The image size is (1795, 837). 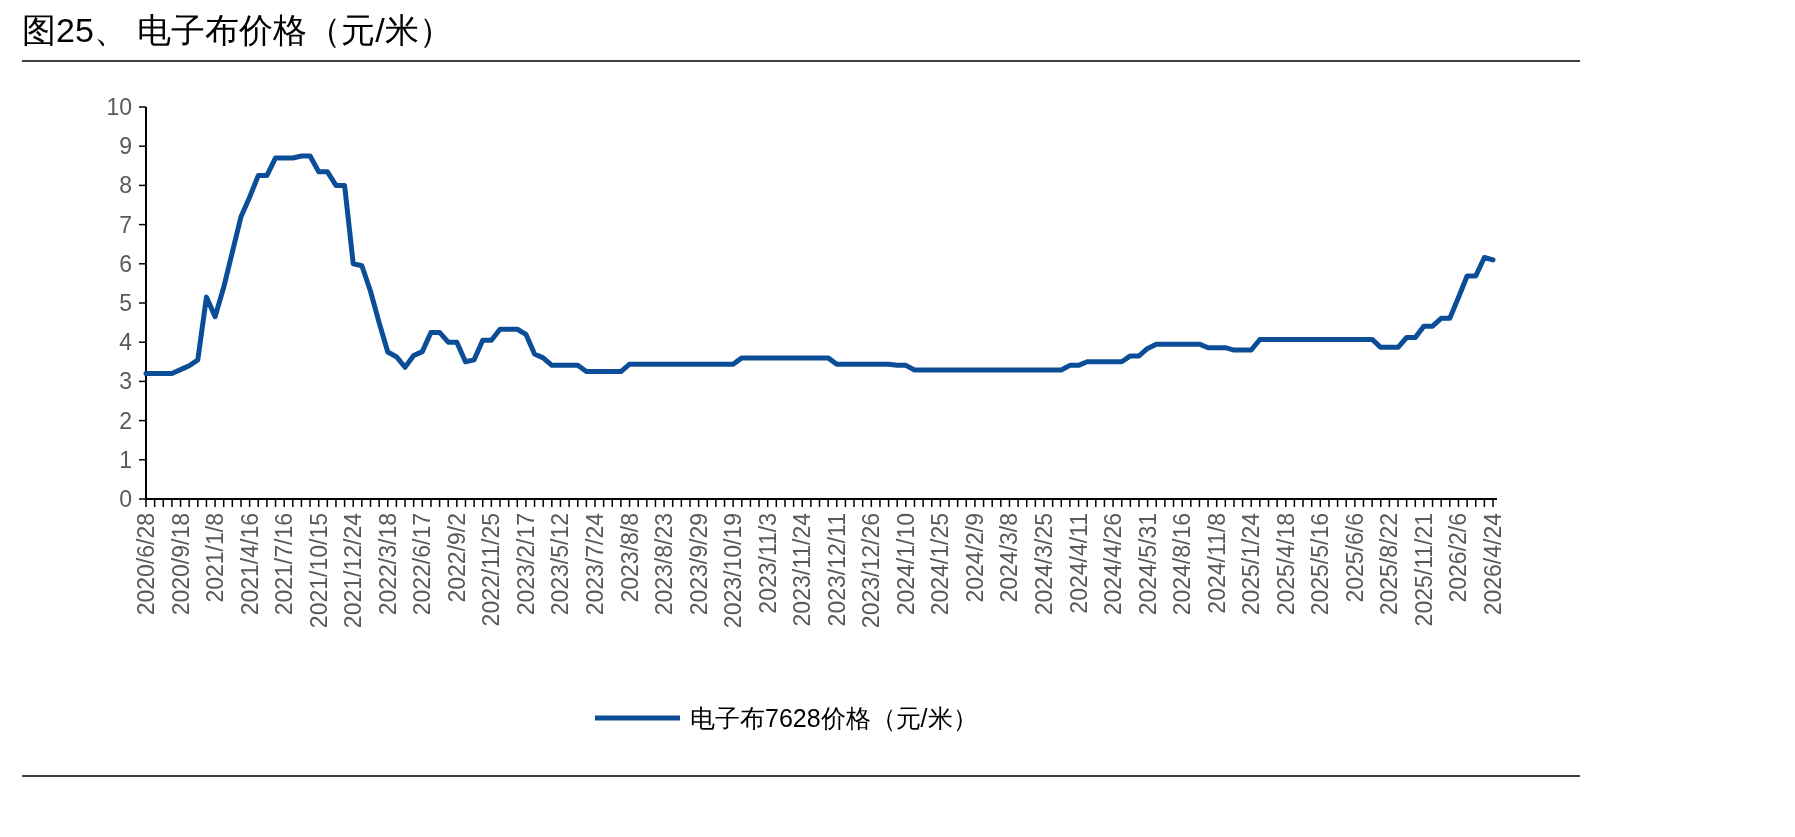 I want to click on x-tick-label: 2023/8/8, so click(x=629, y=558).